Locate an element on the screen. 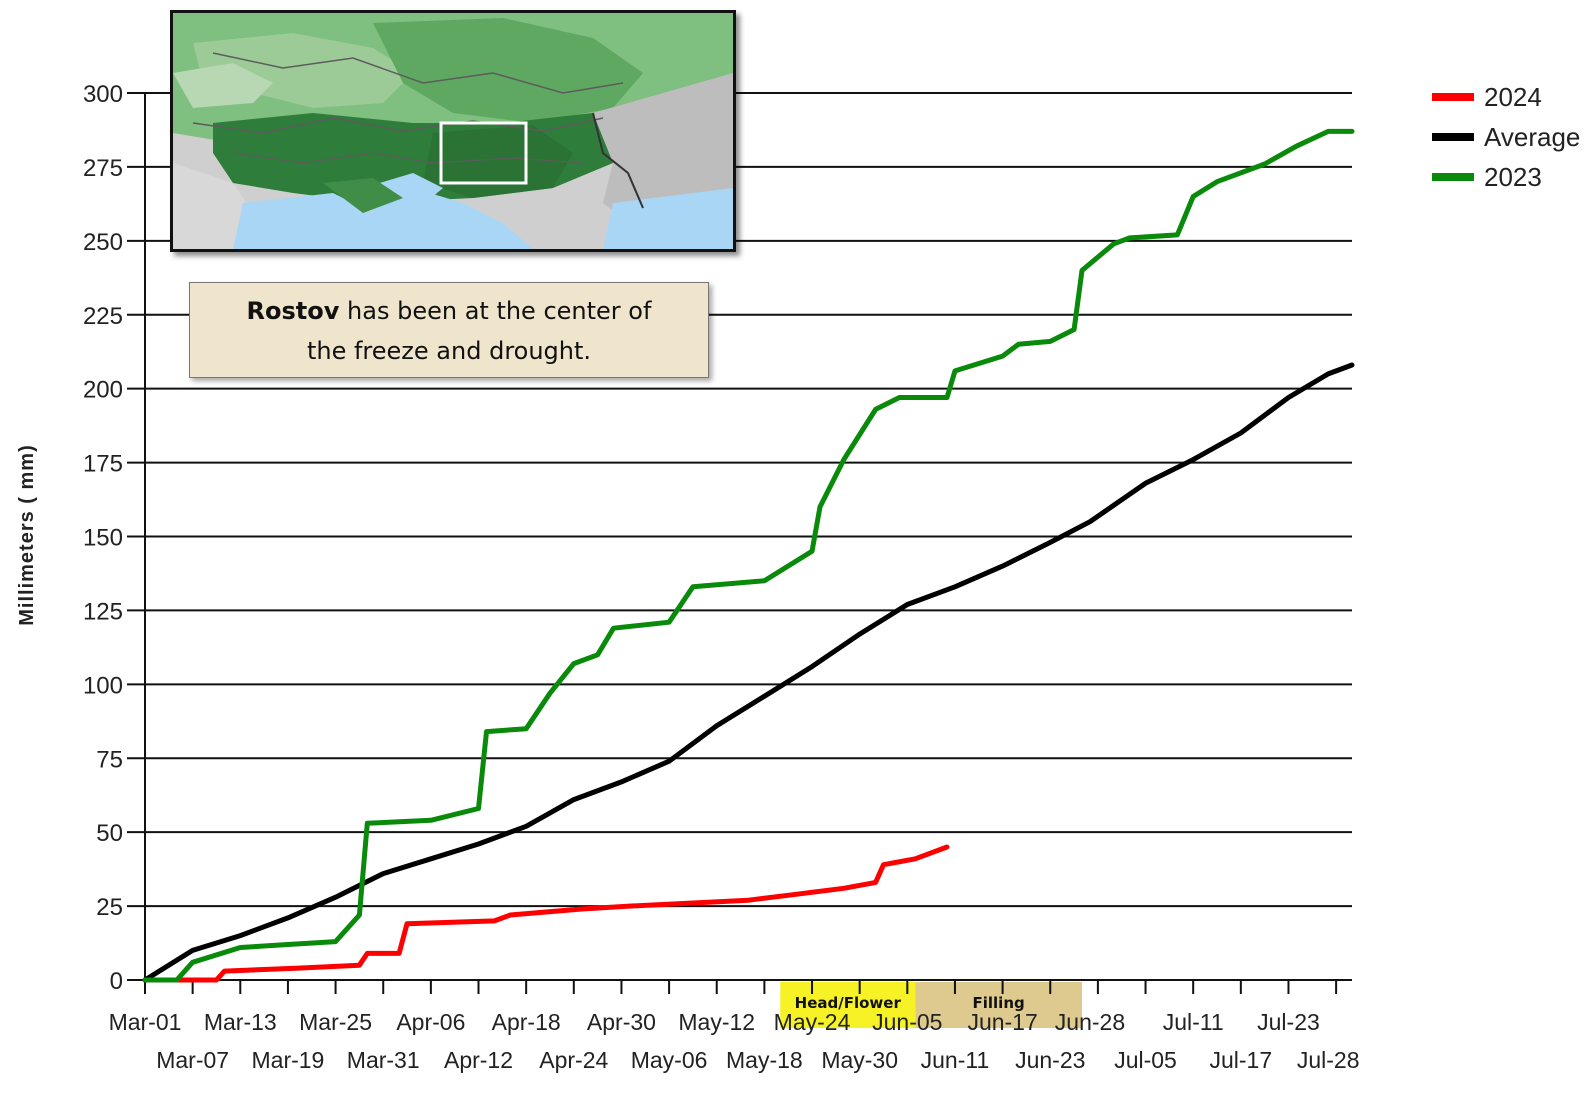 The height and width of the screenshot is (1096, 1591). y-tick-label-100: 100 is located at coordinates (103, 685).